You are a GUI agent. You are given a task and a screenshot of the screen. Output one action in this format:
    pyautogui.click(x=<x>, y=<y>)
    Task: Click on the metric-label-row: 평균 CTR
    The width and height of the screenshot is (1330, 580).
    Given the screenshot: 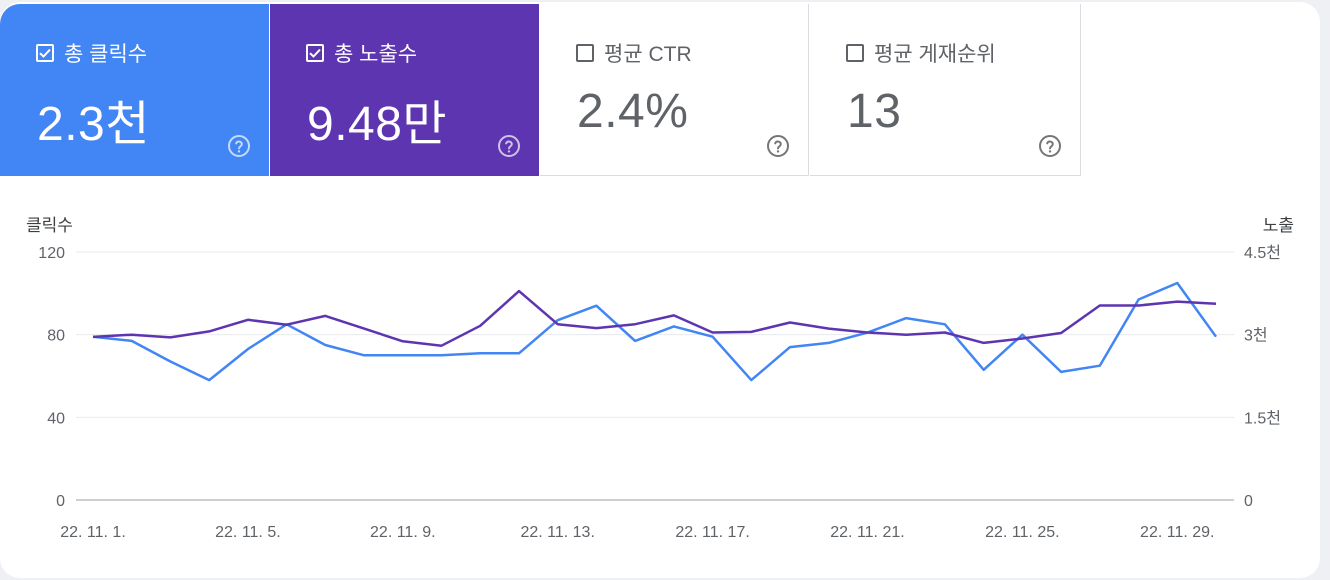 What is the action you would take?
    pyautogui.click(x=634, y=53)
    